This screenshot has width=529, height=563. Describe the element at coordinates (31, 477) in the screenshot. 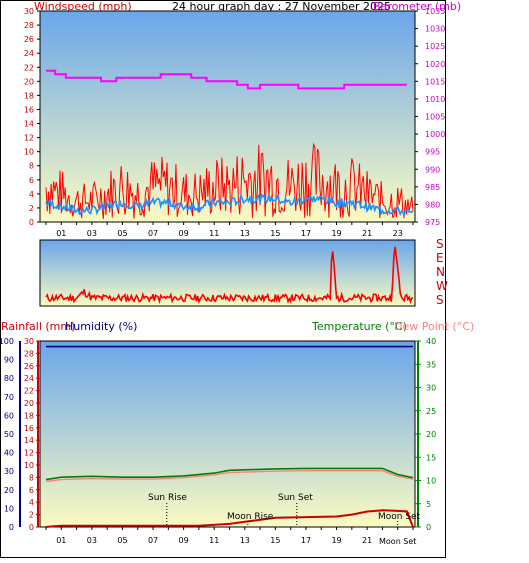

I see `rainfall-tick-label: 8` at that location.